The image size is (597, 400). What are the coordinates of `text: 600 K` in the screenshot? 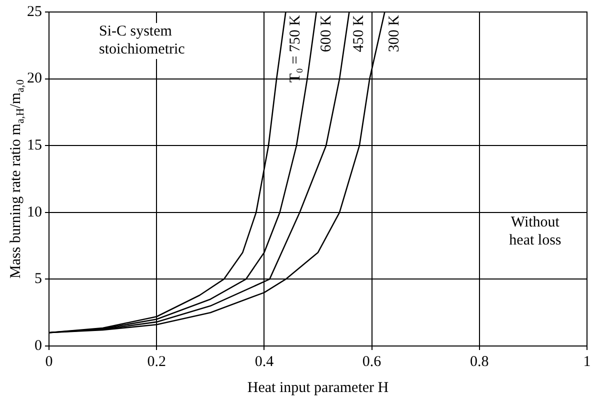 It's located at (326, 33).